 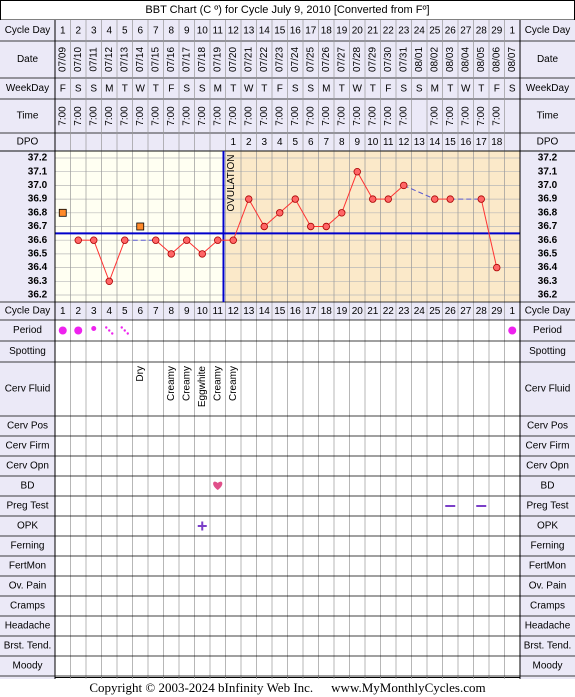 I want to click on y-tick-right: 36.2, so click(x=548, y=295).